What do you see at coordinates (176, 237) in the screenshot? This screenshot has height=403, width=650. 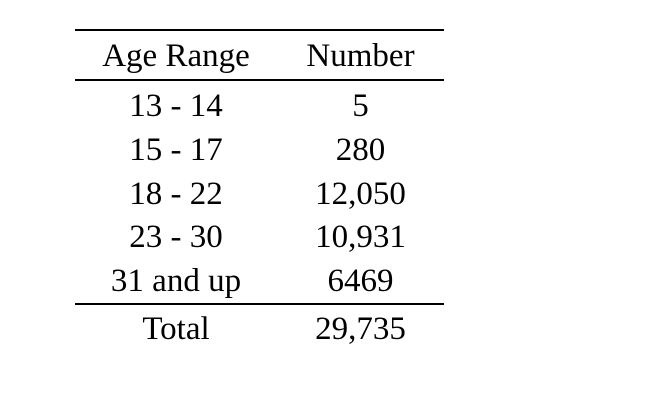 I see `age-range-cell: 23 - 30` at bounding box center [176, 237].